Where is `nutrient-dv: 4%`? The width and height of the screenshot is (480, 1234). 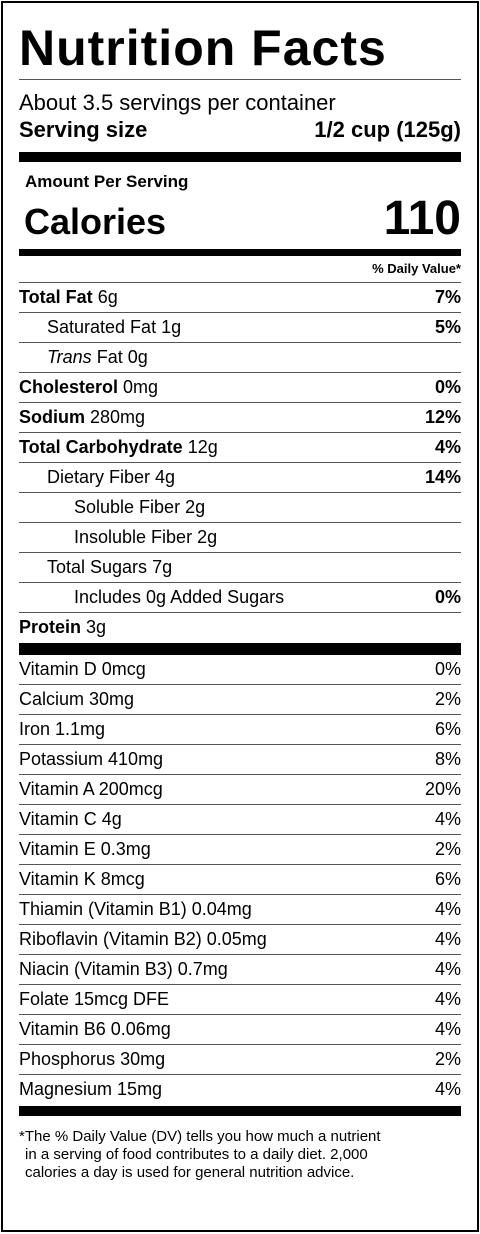
nutrient-dv: 4% is located at coordinates (447, 447).